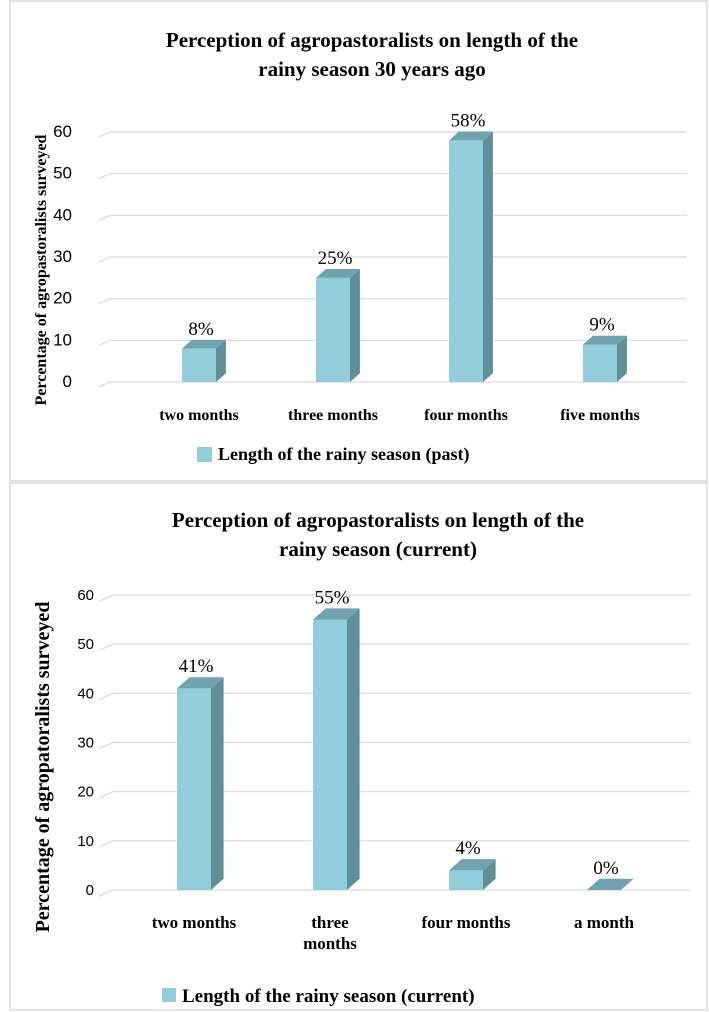 Image resolution: width=709 pixels, height=1012 pixels. What do you see at coordinates (335, 258) in the screenshot?
I see `chart-c-data-label: 25%` at bounding box center [335, 258].